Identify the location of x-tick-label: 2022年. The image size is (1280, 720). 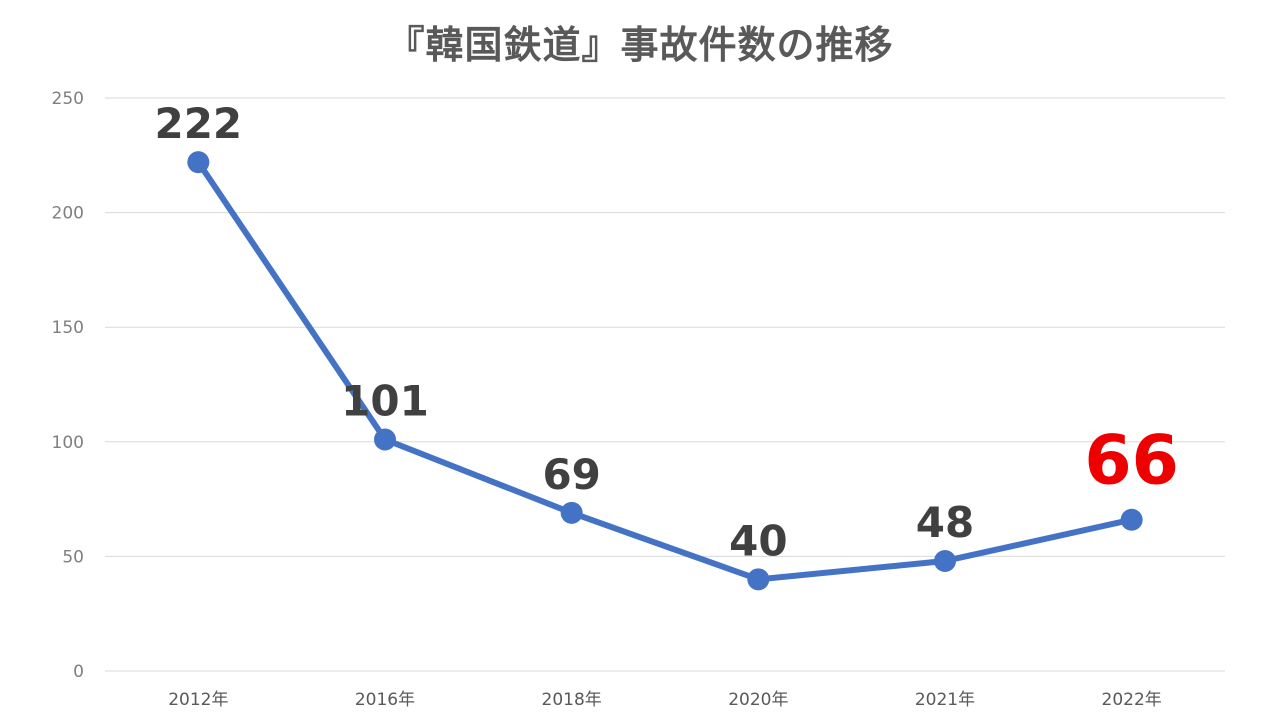
(1132, 700).